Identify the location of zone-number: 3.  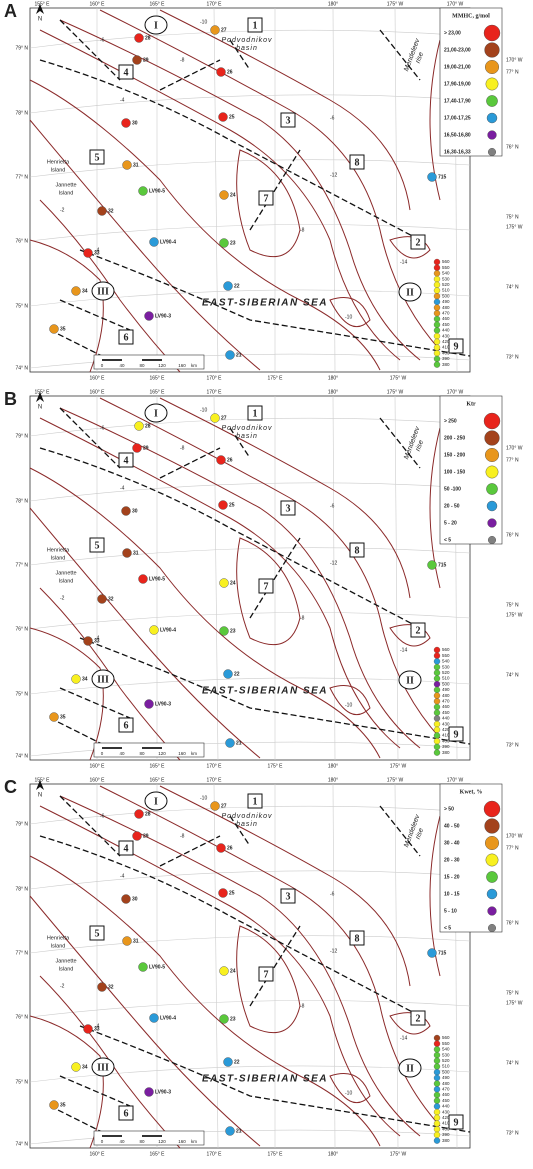
(288, 896).